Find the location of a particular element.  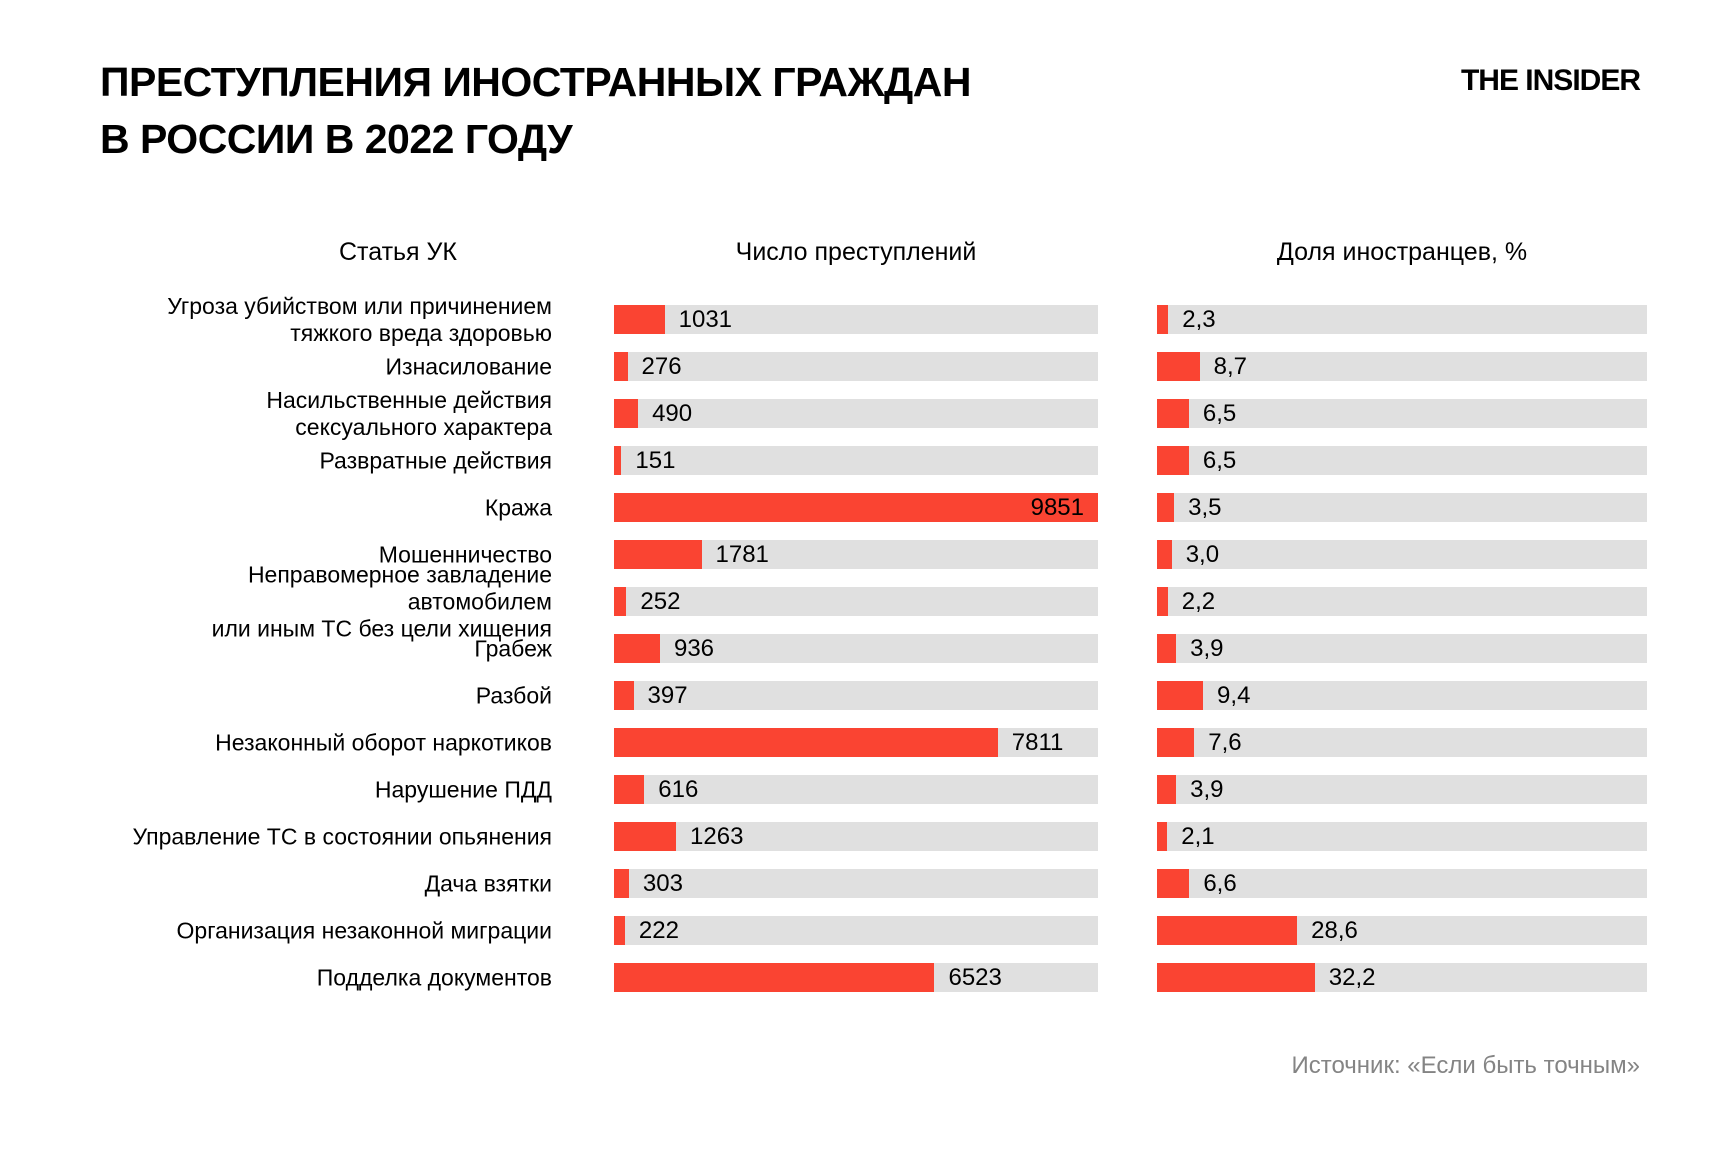

share-track: 6,6 is located at coordinates (1402, 883).